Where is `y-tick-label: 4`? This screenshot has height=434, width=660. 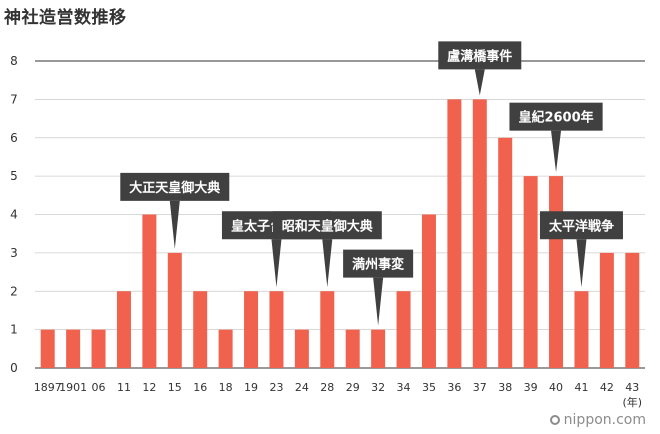 y-tick-label: 4 is located at coordinates (14, 215).